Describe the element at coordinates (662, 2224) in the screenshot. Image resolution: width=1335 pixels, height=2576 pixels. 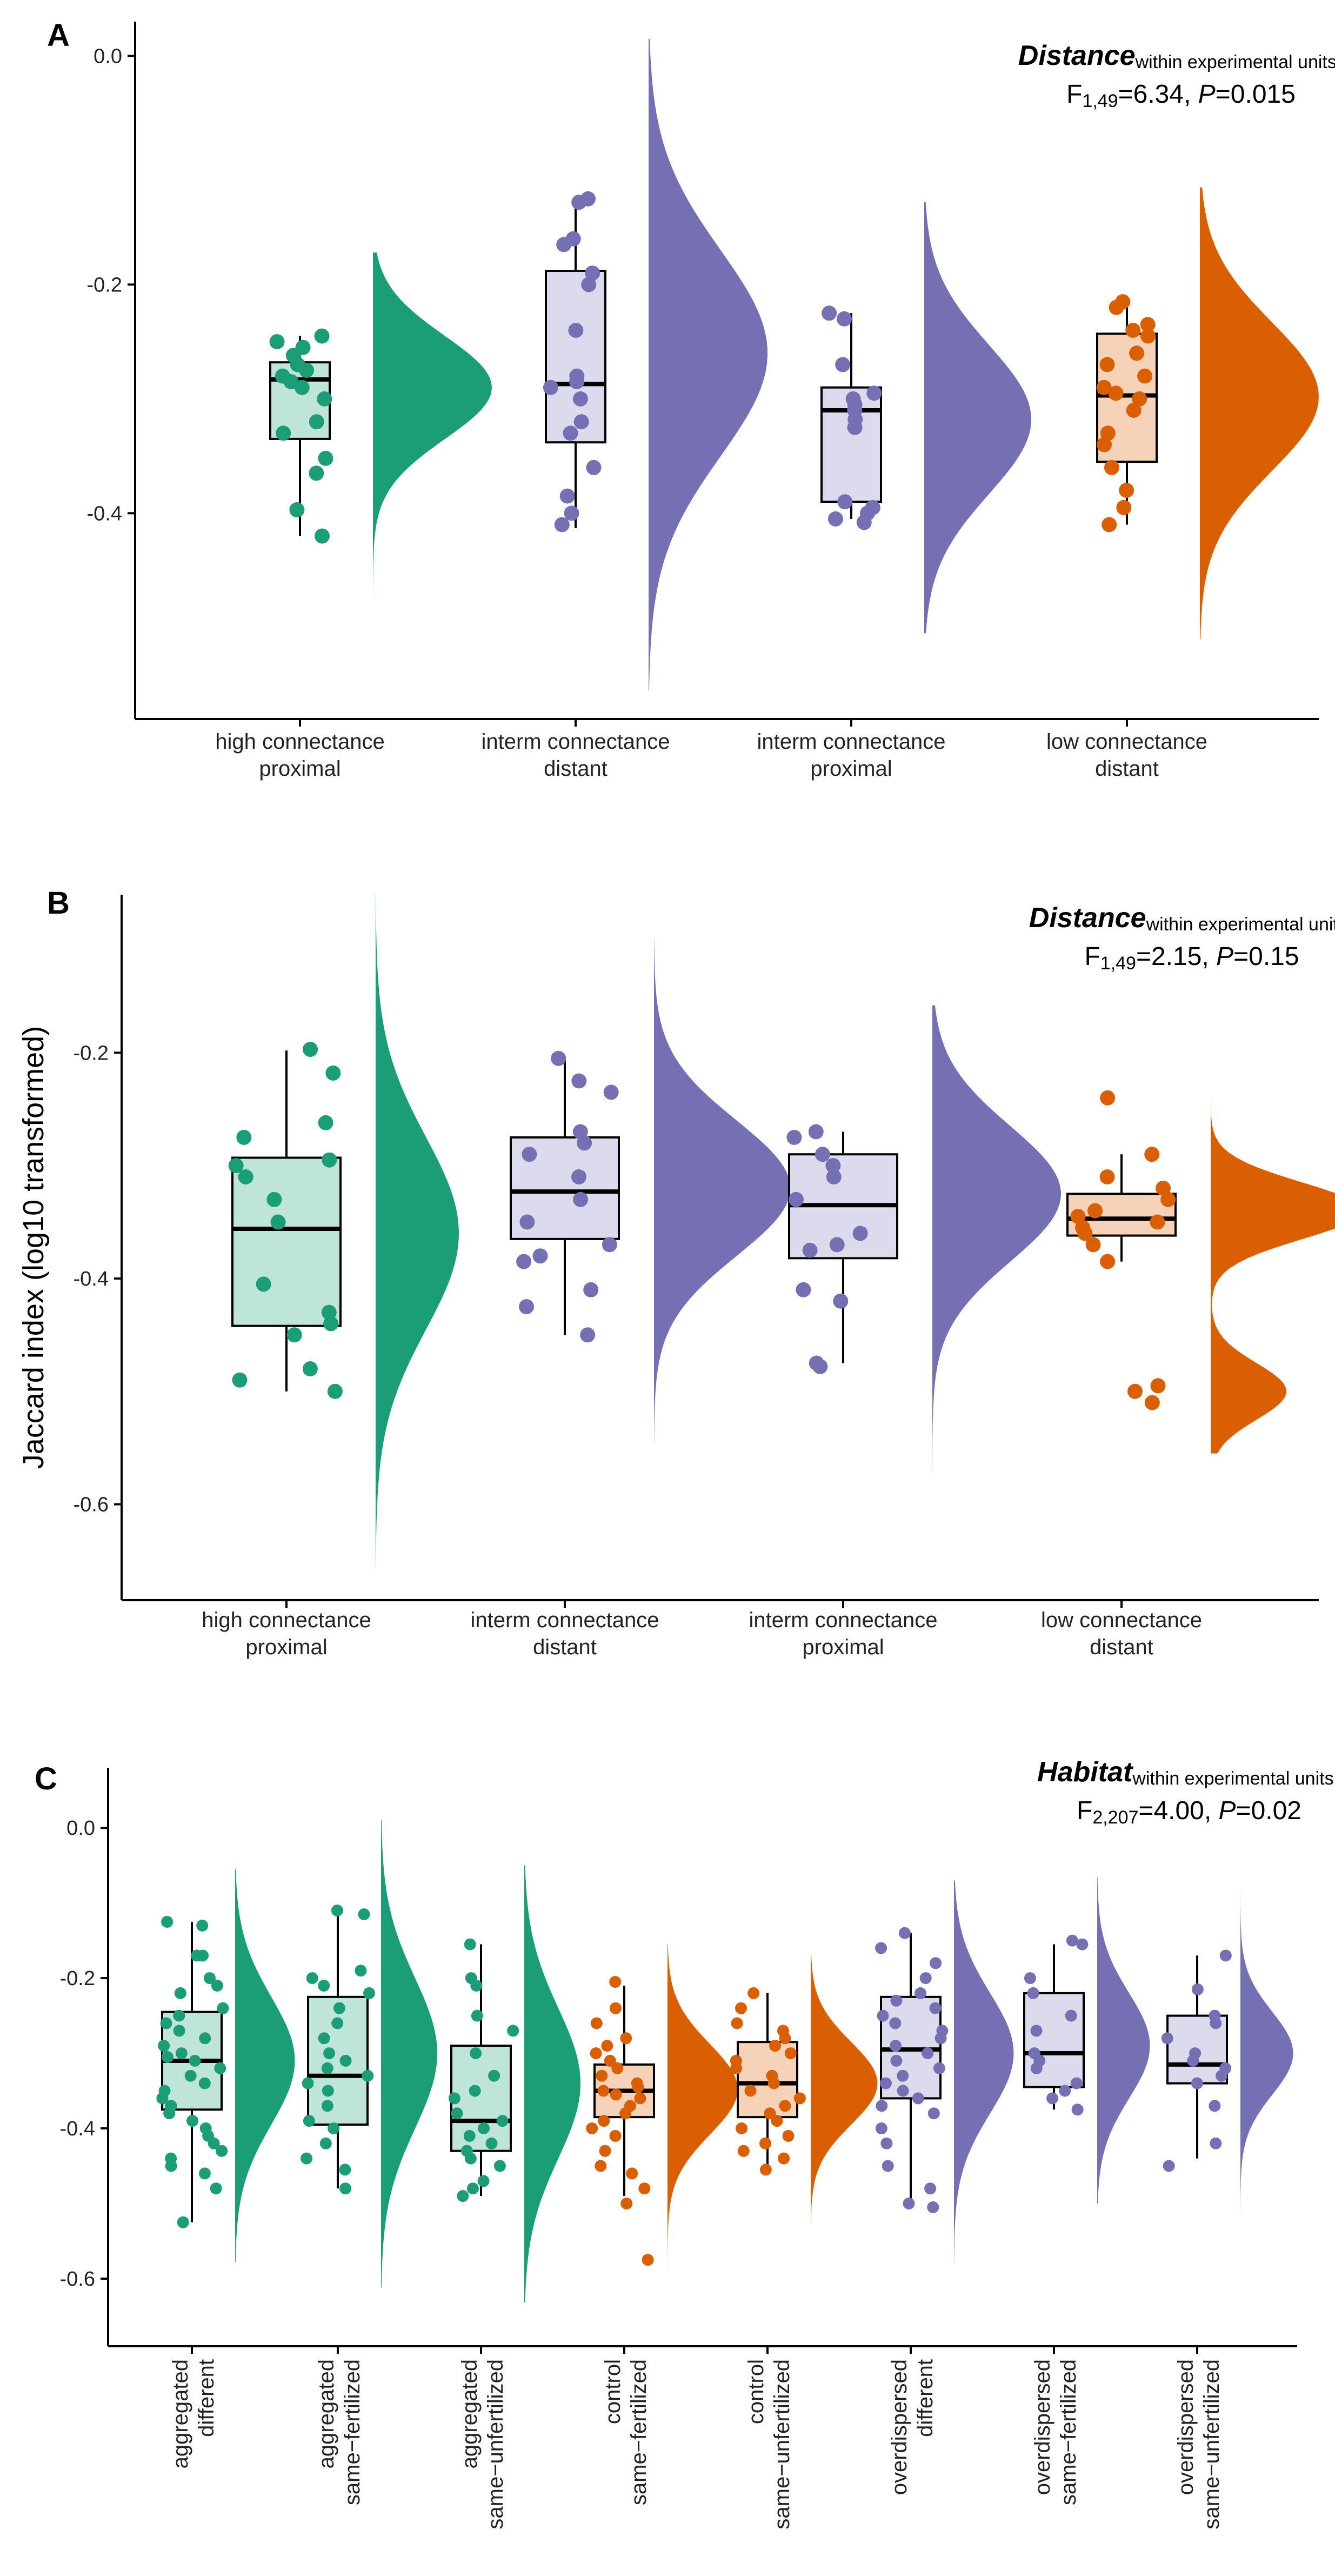
I see `group-4: control same−fertilized` at that location.